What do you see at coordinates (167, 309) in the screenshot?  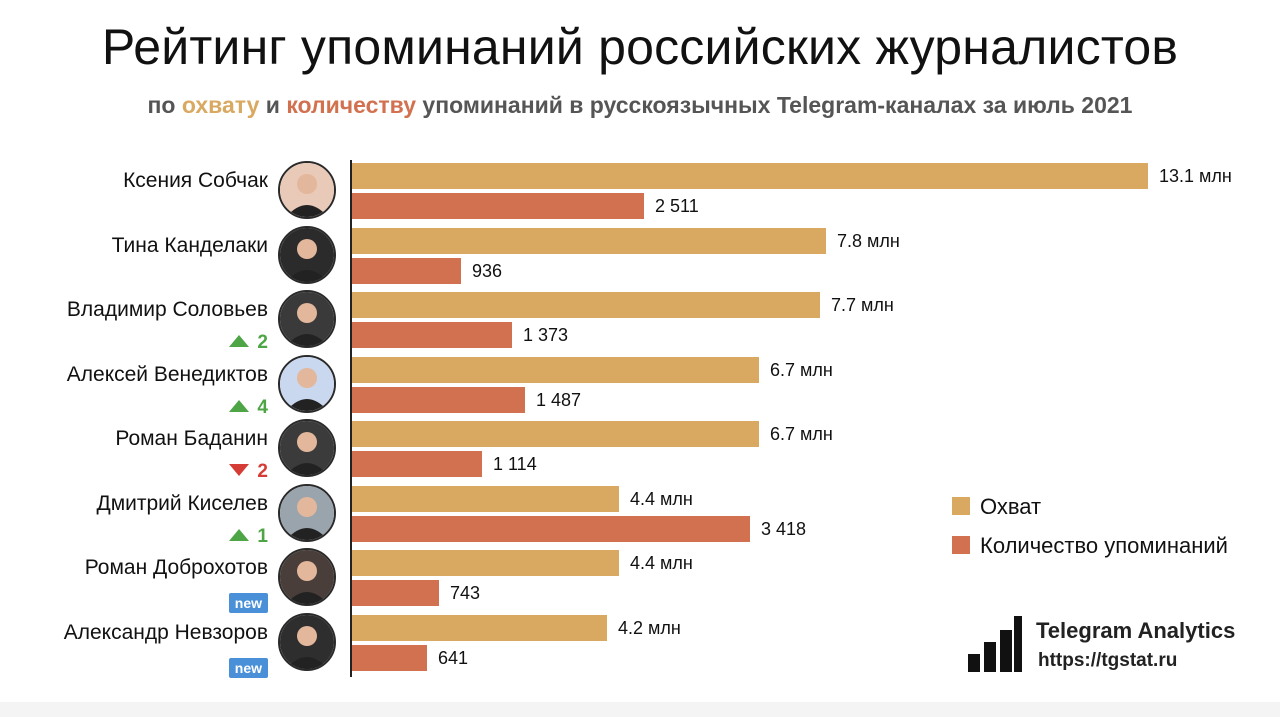 I see `category-label: Владимир Соловьев` at bounding box center [167, 309].